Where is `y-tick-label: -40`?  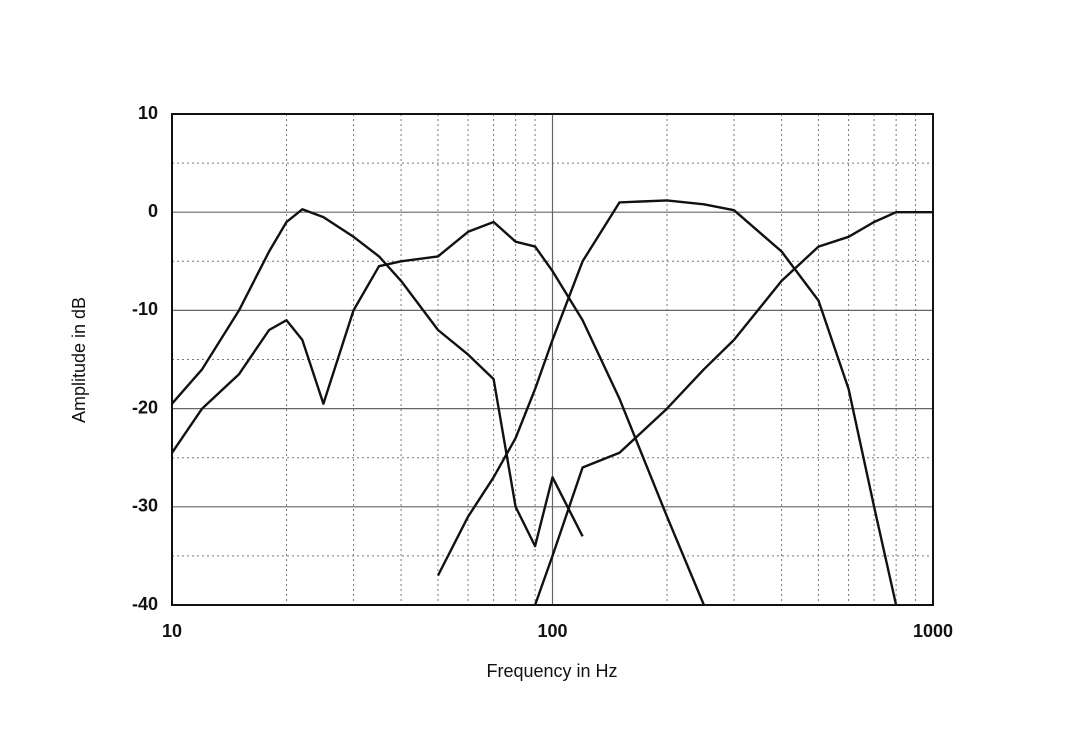
y-tick-label: -40 is located at coordinates (145, 604).